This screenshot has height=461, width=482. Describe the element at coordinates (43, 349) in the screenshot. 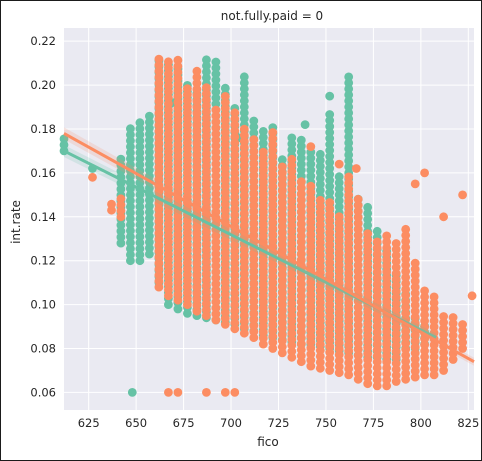

I see `y-tick-label: 0.08` at that location.